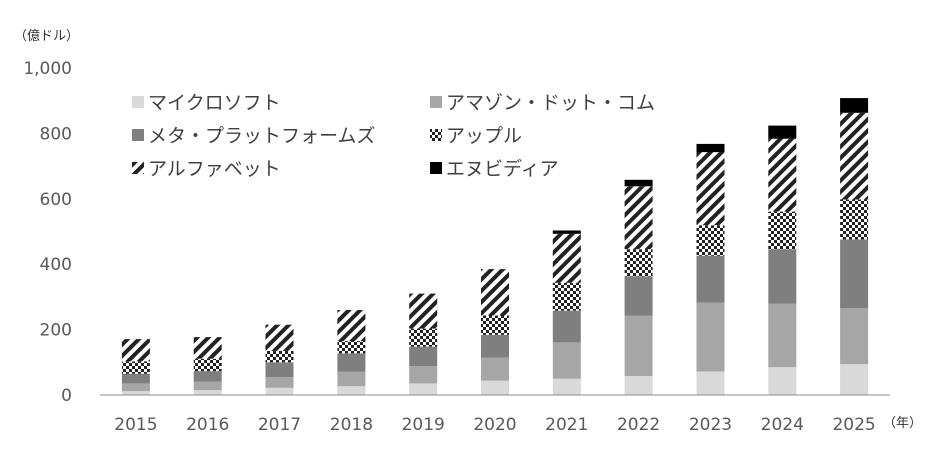  What do you see at coordinates (47, 232) in the screenshot?
I see `y-axis-tick-labels: 0 200 400 600 800 1,000` at bounding box center [47, 232].